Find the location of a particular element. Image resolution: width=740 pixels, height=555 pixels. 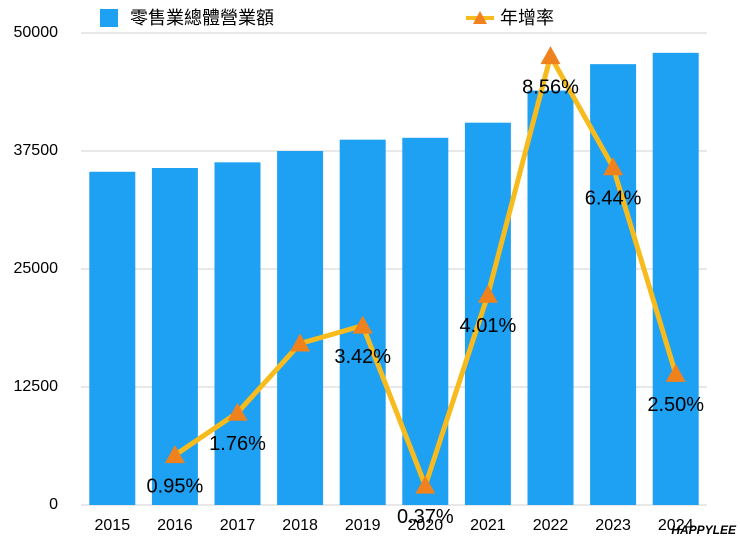

x-tick-label: 2020 is located at coordinates (426, 525).